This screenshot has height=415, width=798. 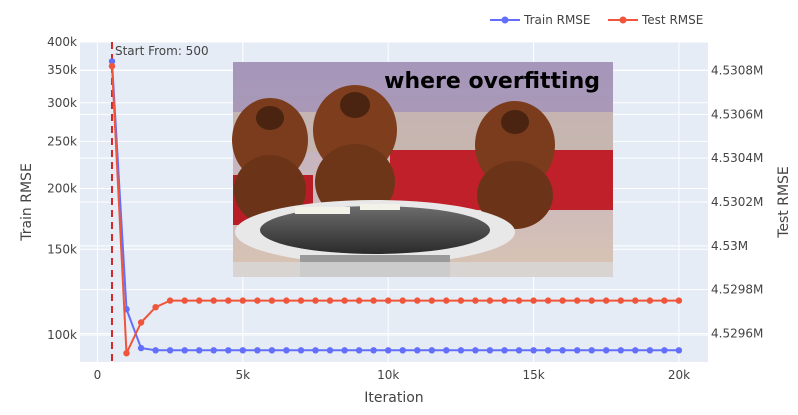 What do you see at coordinates (388, 375) in the screenshot?
I see `x-tick-label: 10k` at bounding box center [388, 375].